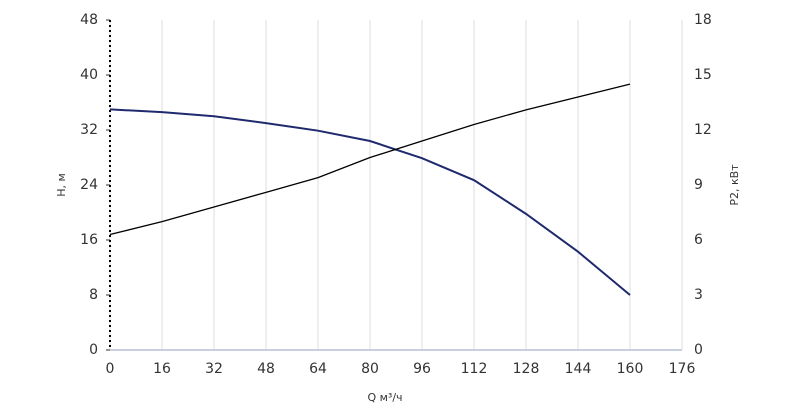  I want to click on x-tick-label: 64, so click(318, 369).